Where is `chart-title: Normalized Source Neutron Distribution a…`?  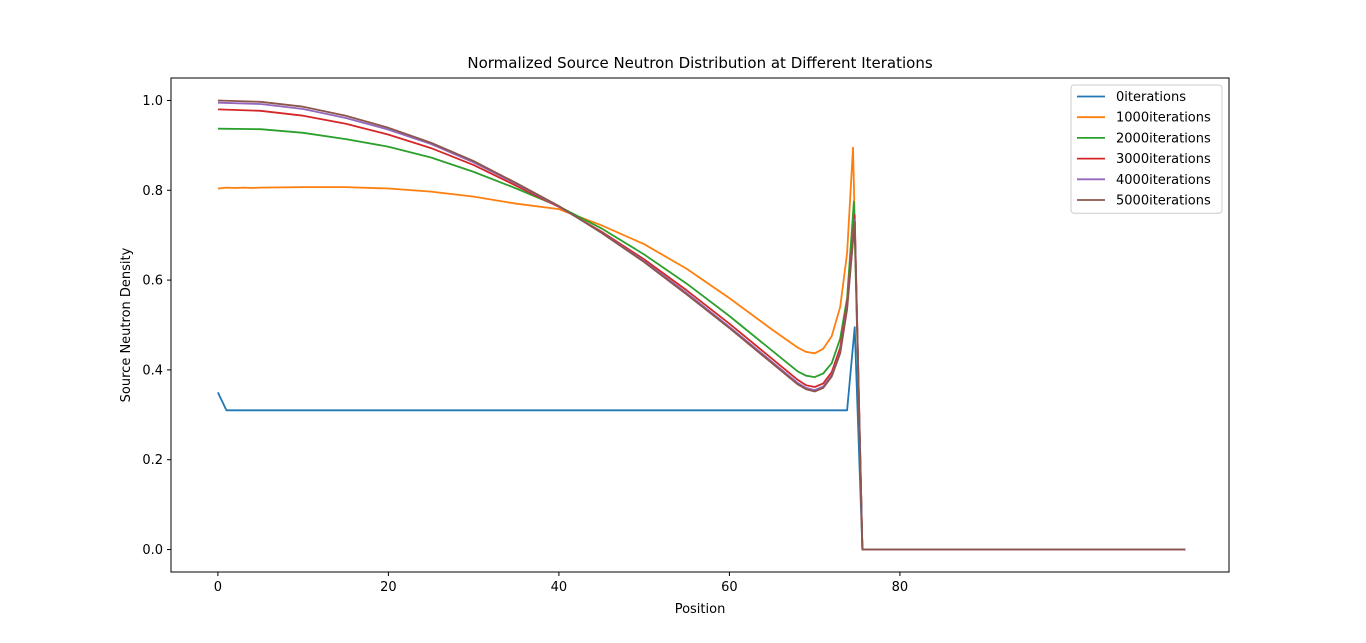 chart-title: Normalized Source Neutron Distribution a… is located at coordinates (699, 63).